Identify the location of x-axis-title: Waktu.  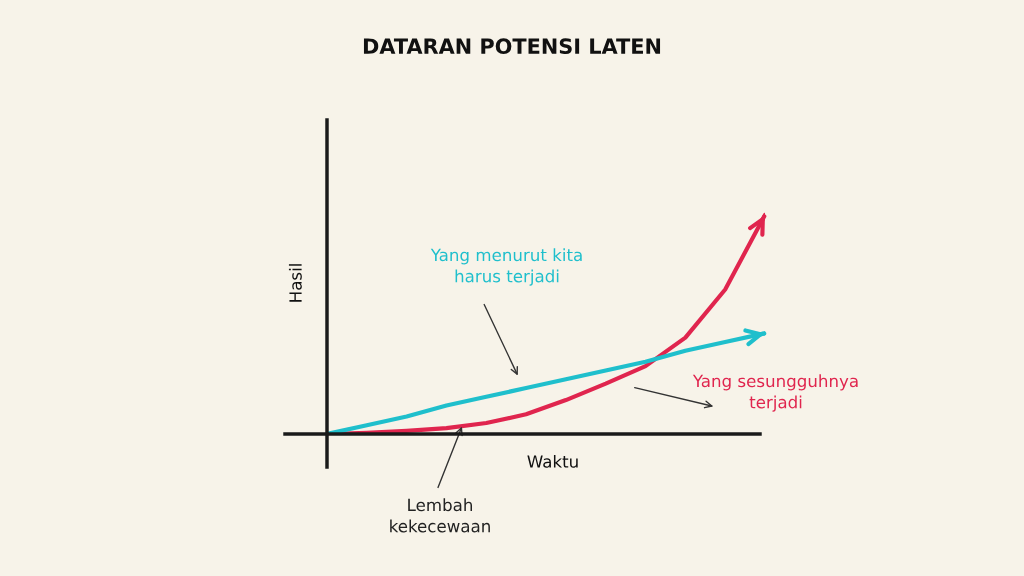
(552, 461).